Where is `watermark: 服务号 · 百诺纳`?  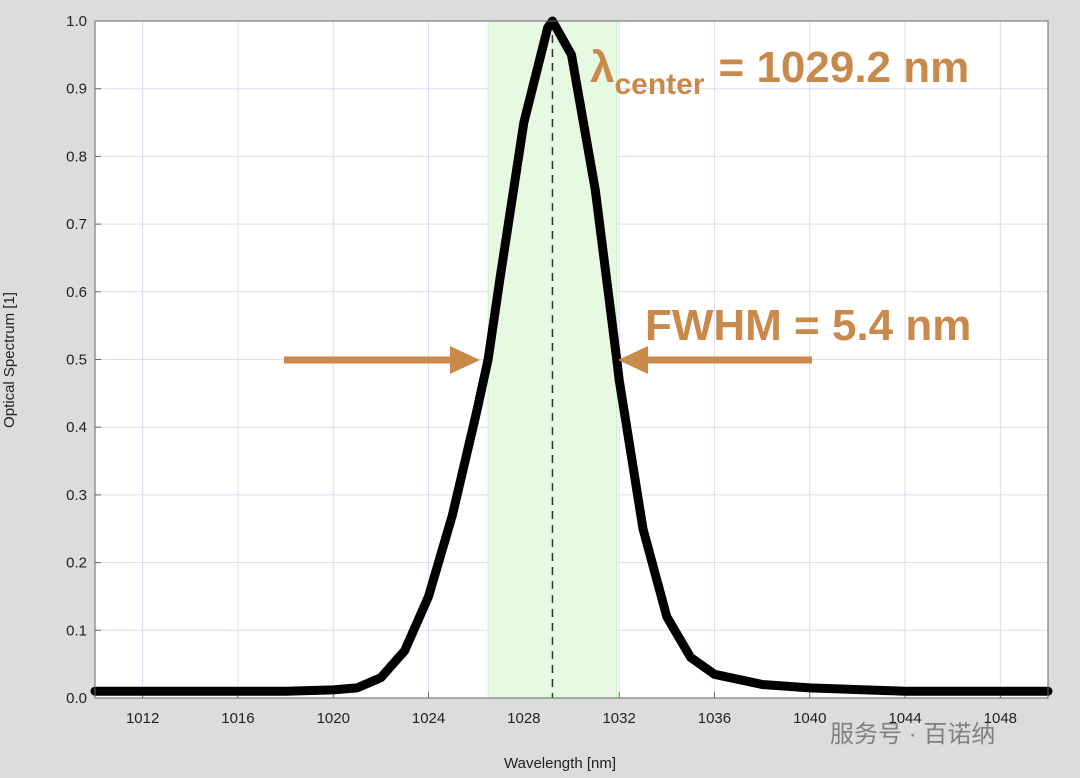 watermark: 服务号 · 百诺纳 is located at coordinates (912, 734).